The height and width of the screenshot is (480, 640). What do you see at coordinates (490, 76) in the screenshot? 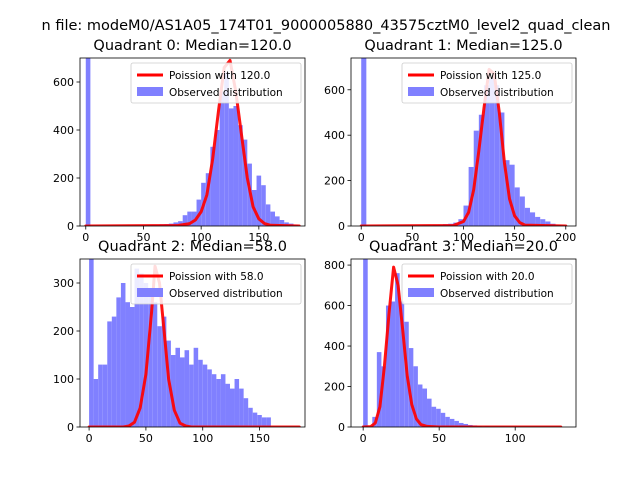
I see `legend-poisson-label: Poission with 125.0` at bounding box center [490, 76].